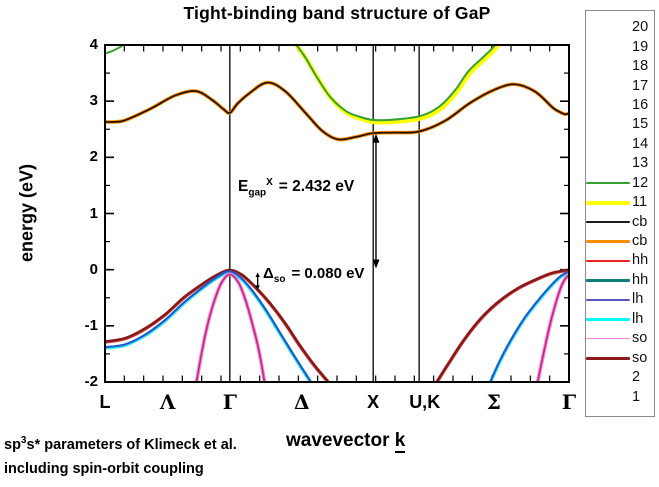 This screenshot has height=487, width=659. What do you see at coordinates (105, 402) in the screenshot?
I see `x-axis-point-label: L` at bounding box center [105, 402].